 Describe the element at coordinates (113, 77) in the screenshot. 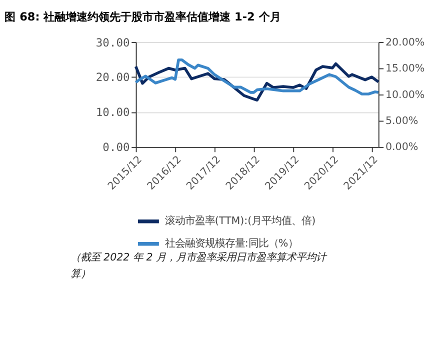

I see `y-tick-label: 20.00` at that location.